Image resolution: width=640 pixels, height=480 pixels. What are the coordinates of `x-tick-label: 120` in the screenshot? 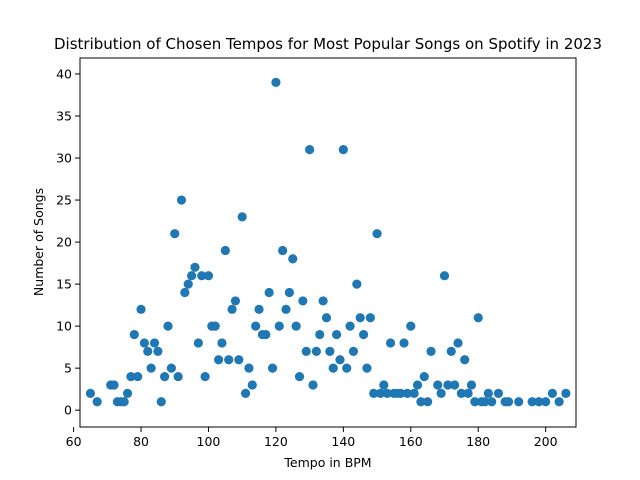 It's located at (276, 441).